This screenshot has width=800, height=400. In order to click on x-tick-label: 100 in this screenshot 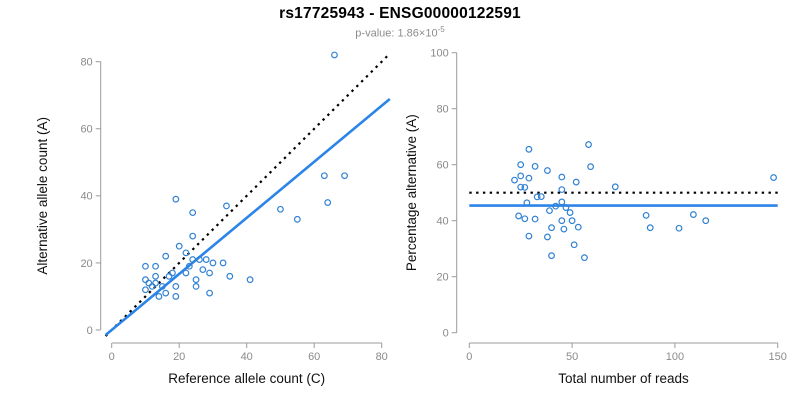, I will do `click(675, 357)`.